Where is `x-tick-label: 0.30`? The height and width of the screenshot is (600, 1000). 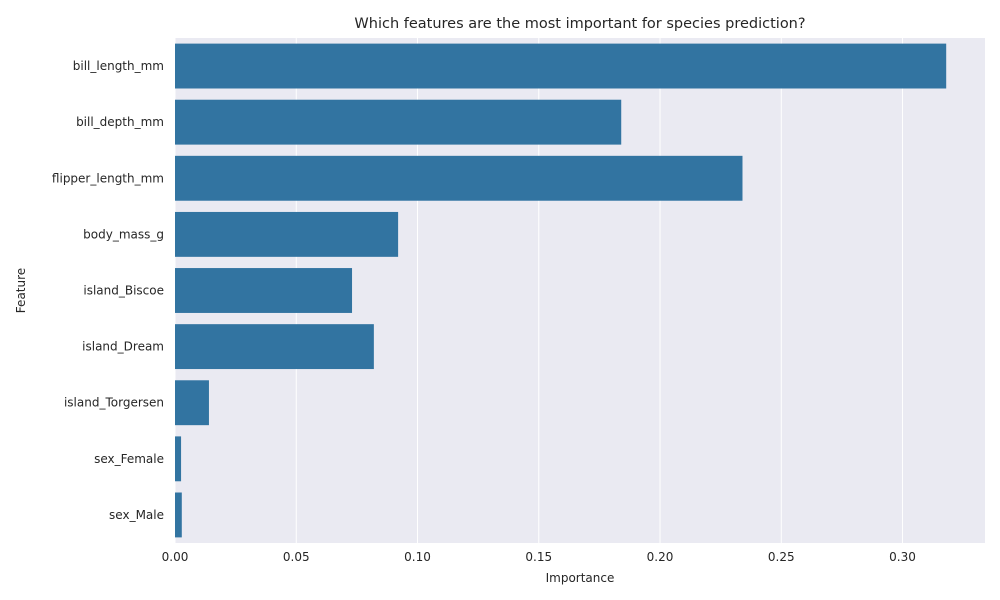
x-tick-label: 0.30 is located at coordinates (902, 557).